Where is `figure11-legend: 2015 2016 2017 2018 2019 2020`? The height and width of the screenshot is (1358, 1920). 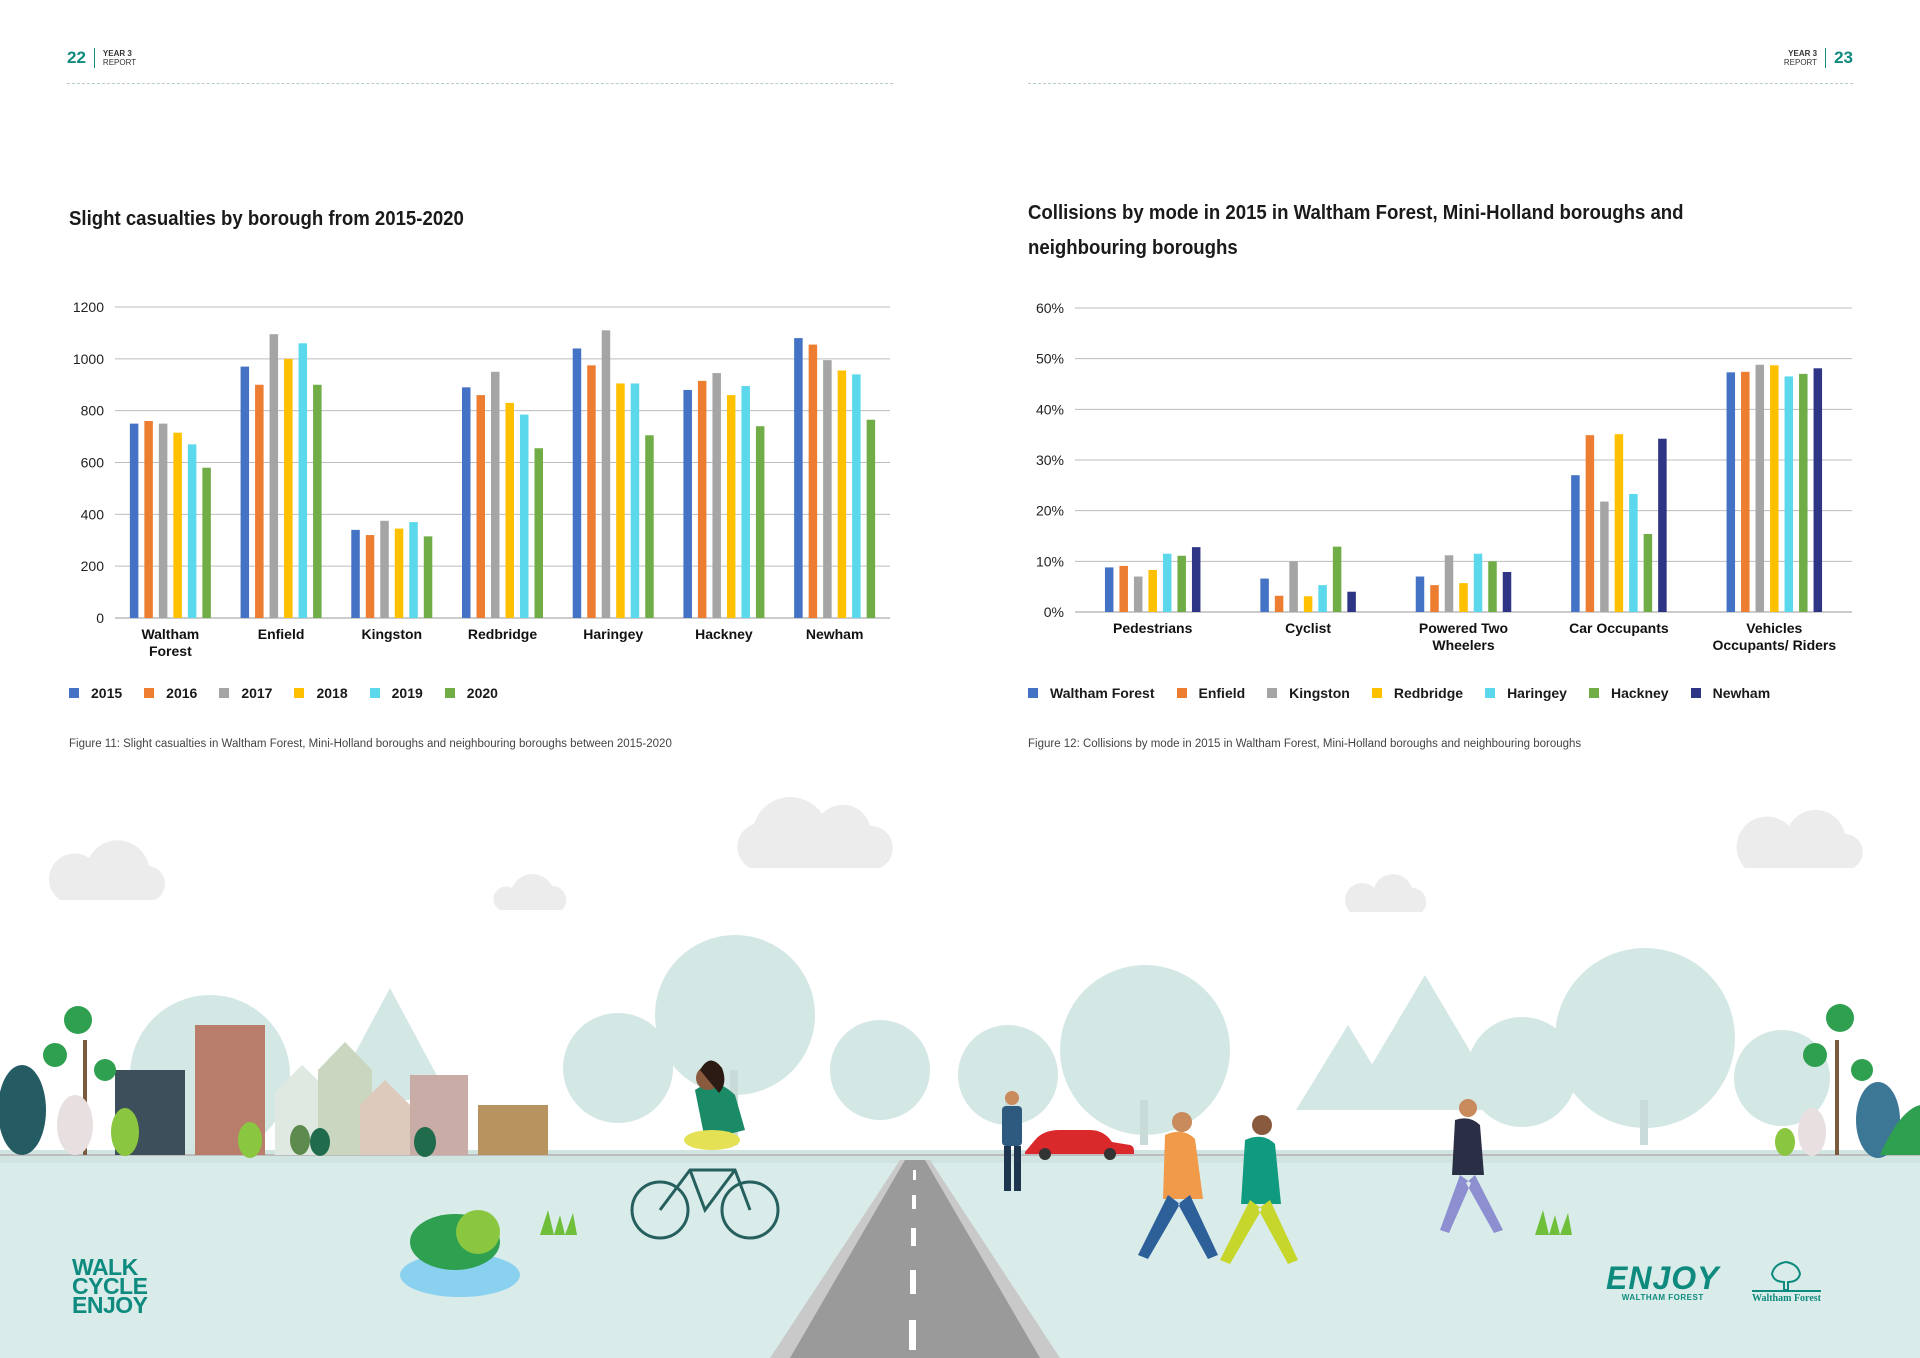
figure11-legend: 2015 2016 2017 2018 2019 2020 is located at coordinates (294, 693).